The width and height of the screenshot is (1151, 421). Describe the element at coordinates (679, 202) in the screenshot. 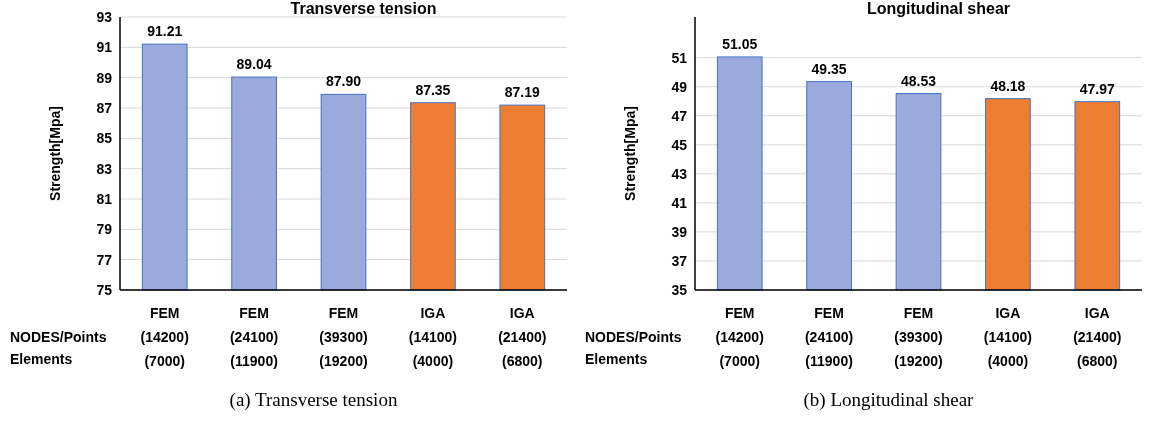

I see `y-tick-label: 41` at that location.